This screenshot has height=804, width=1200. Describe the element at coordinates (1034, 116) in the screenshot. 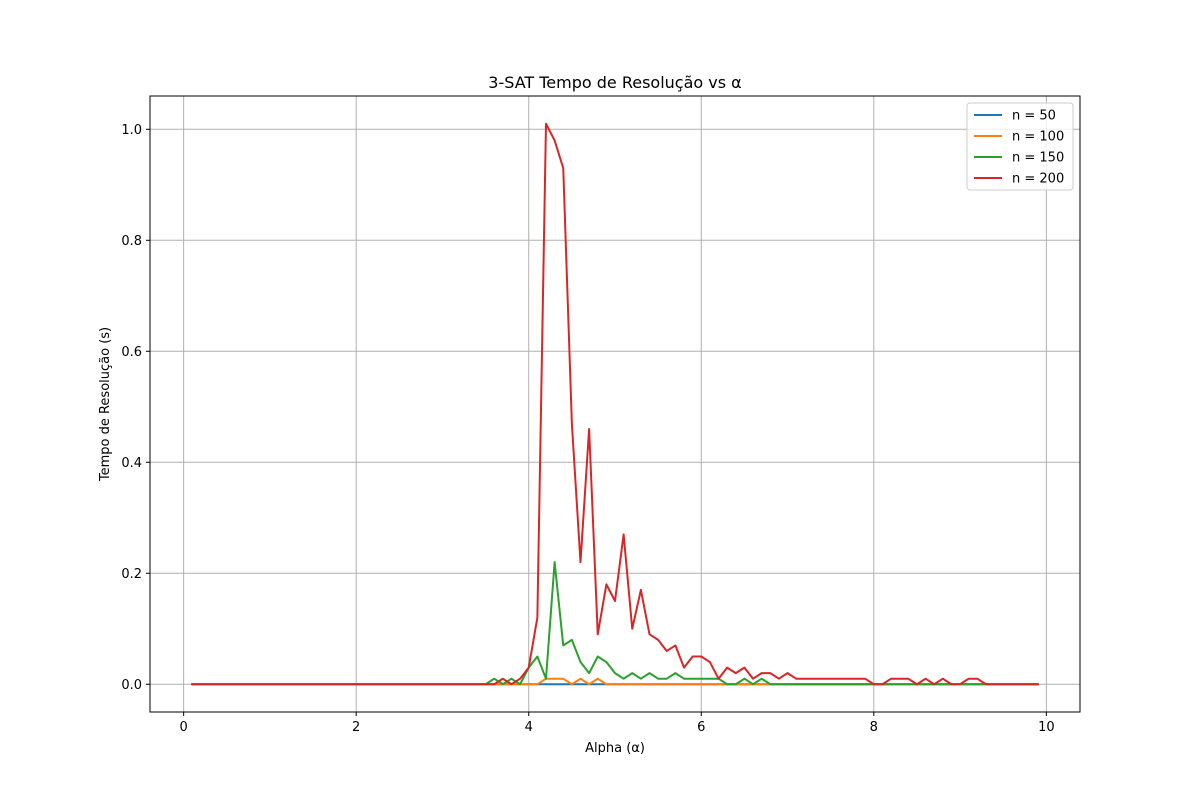

I see `legend-label: n = 50` at that location.